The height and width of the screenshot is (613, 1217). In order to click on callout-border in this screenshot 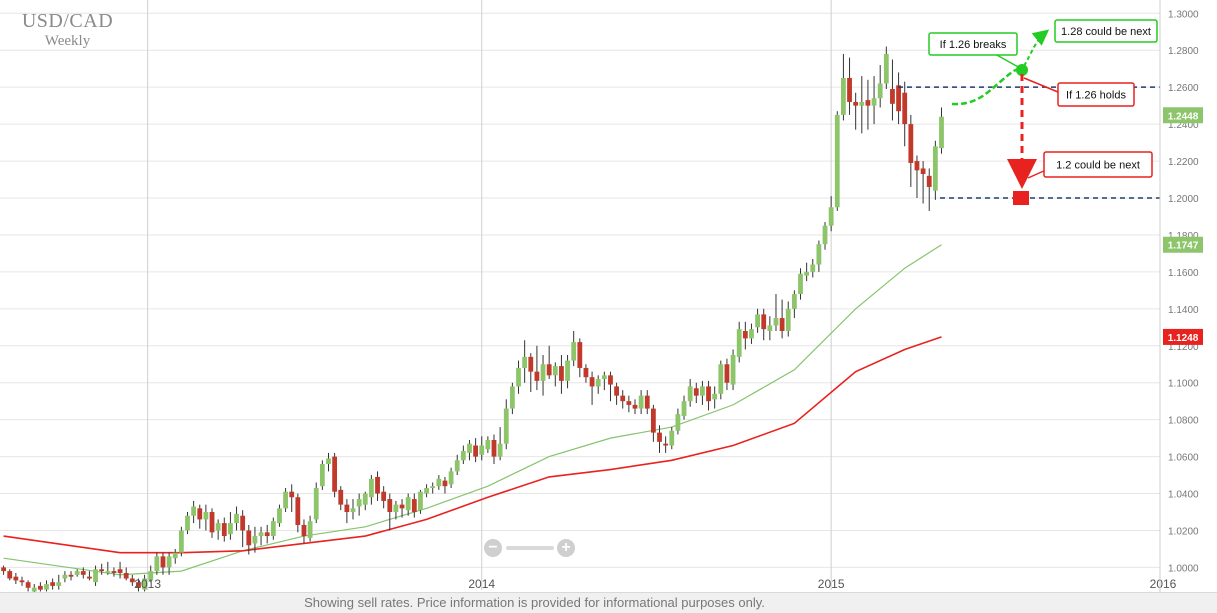, I will do `click(1098, 164)`.